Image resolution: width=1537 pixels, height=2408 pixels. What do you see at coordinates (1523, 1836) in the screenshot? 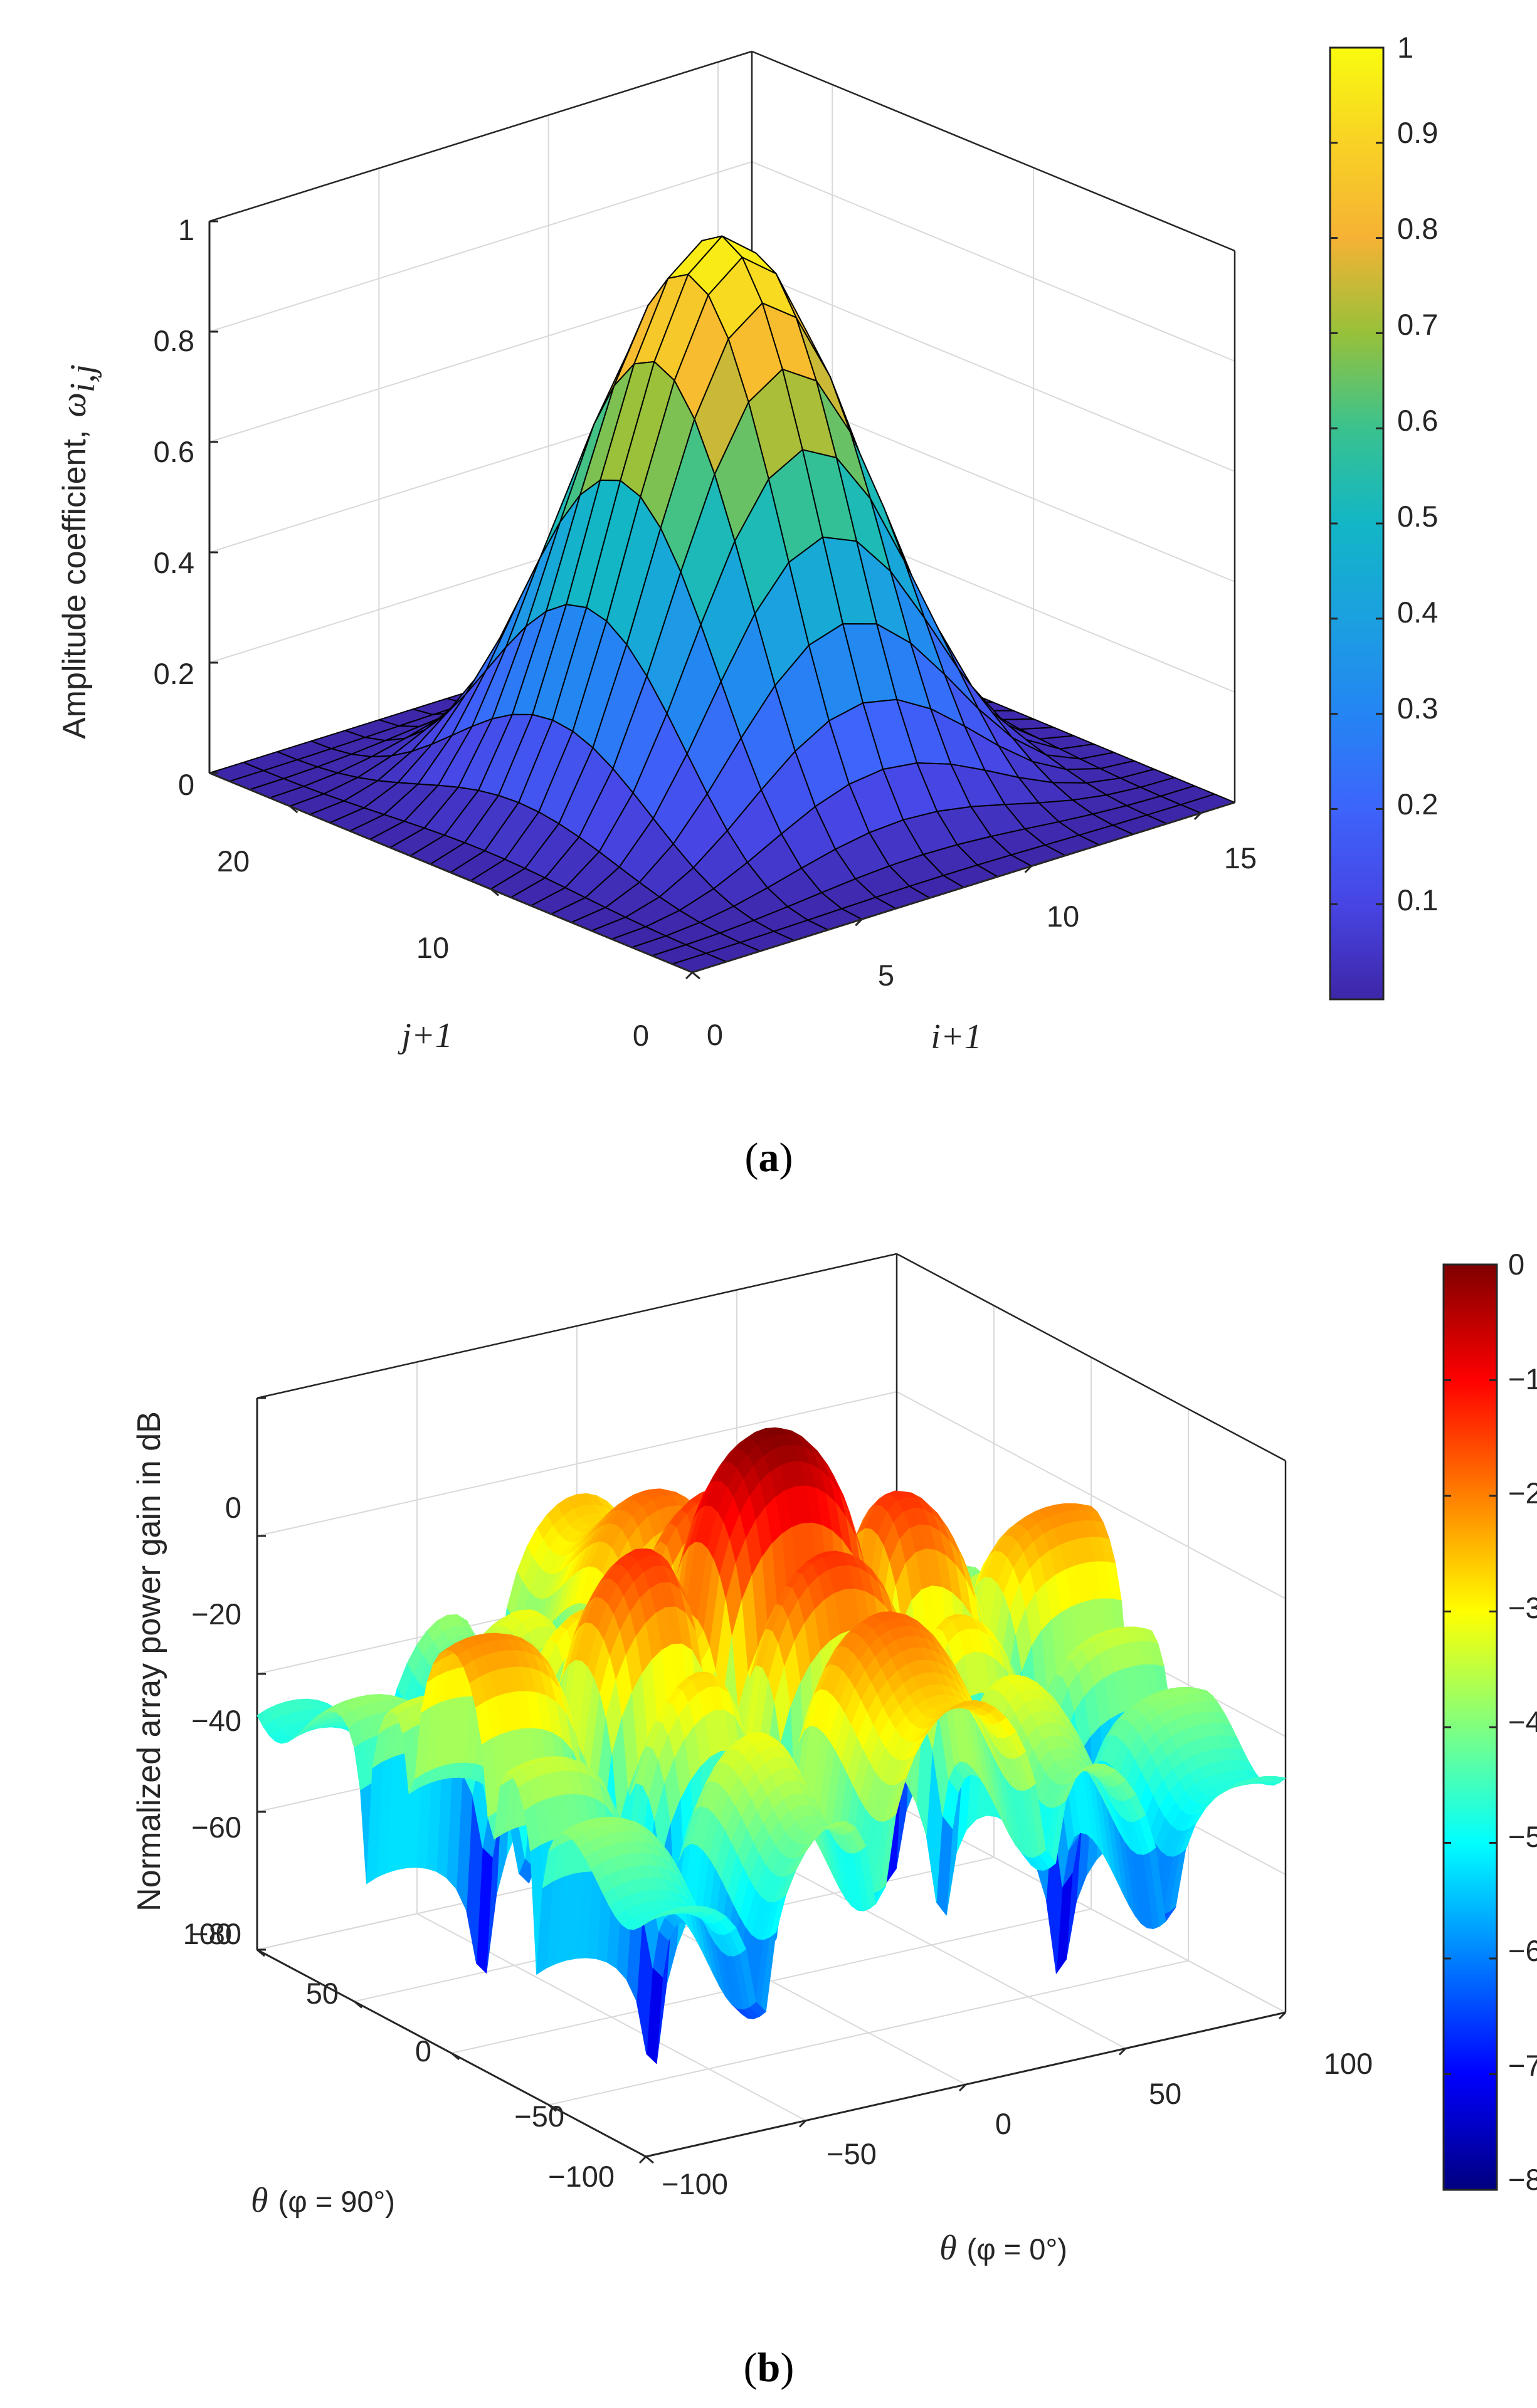
I see `b-colorbar-tick: −50` at bounding box center [1523, 1836].